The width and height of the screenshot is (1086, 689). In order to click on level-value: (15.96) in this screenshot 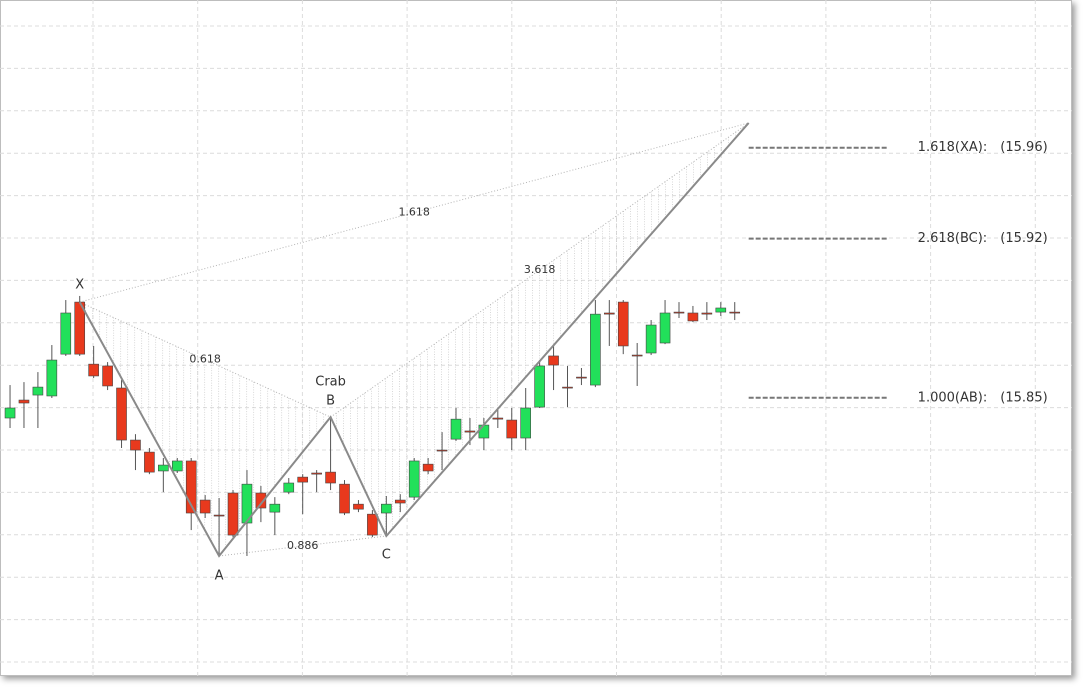, I will do `click(1023, 147)`.